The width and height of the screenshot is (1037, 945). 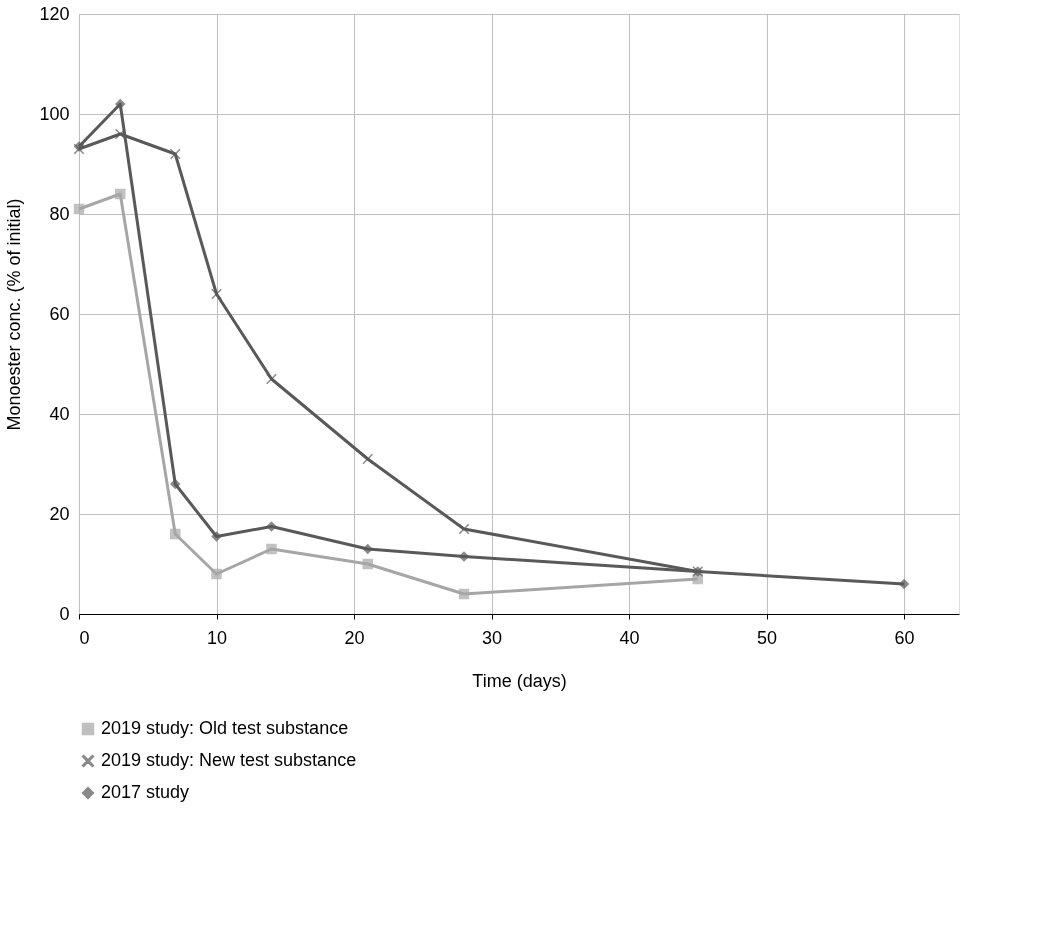 What do you see at coordinates (64, 613) in the screenshot?
I see `y-tick-label: 0` at bounding box center [64, 613].